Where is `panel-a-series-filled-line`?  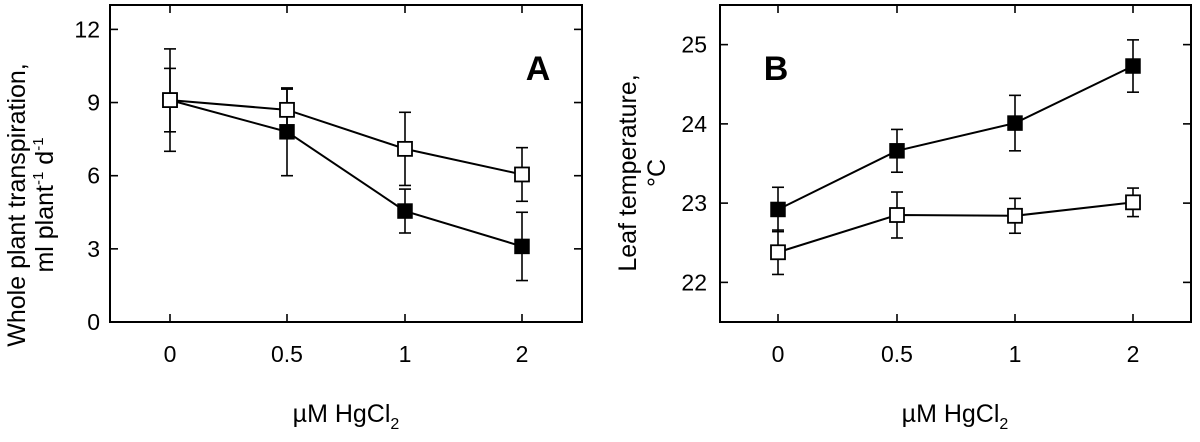
panel-a-series-filled-line is located at coordinates (346, 173).